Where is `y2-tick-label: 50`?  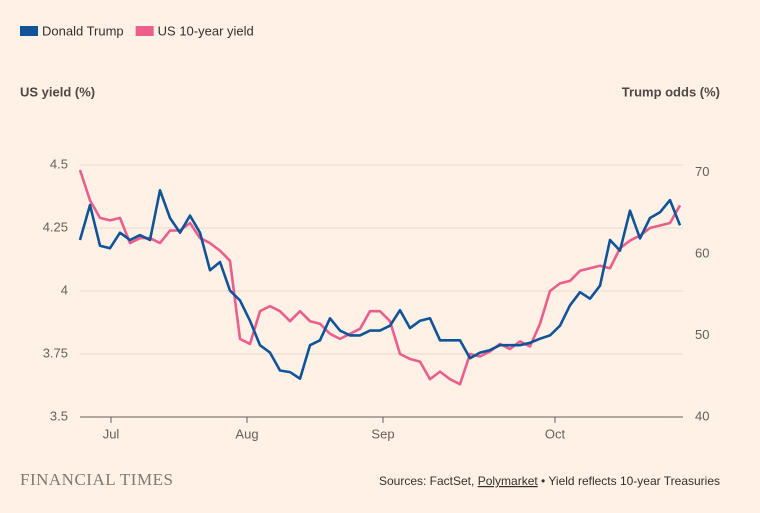 y2-tick-label: 50 is located at coordinates (702, 334).